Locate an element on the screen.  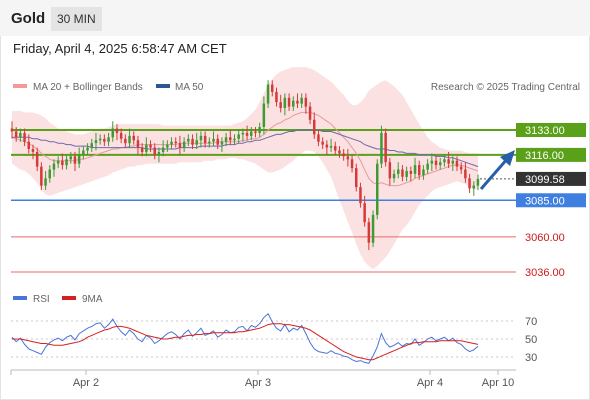
timeframe-button: 30 MIN is located at coordinates (76, 19).